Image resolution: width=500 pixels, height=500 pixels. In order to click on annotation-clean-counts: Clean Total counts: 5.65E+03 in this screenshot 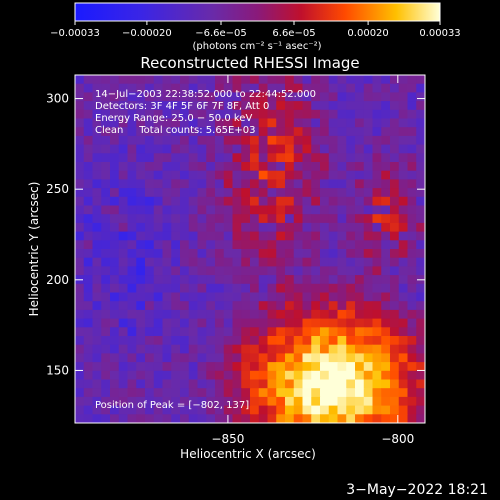, I will do `click(175, 130)`.